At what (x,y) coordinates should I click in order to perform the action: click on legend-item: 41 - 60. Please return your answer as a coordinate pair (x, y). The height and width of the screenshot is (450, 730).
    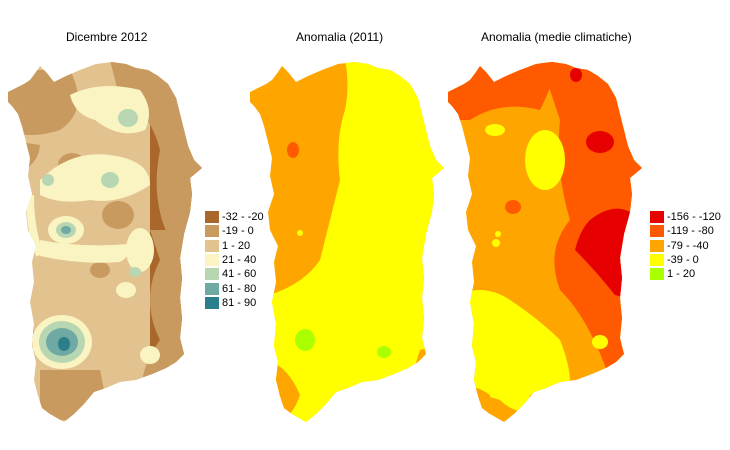
    Looking at the image, I should click on (234, 274).